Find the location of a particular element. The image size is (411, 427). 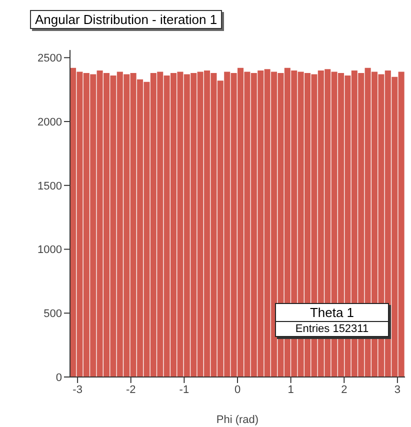

x-tick-label: -2 is located at coordinates (131, 390).